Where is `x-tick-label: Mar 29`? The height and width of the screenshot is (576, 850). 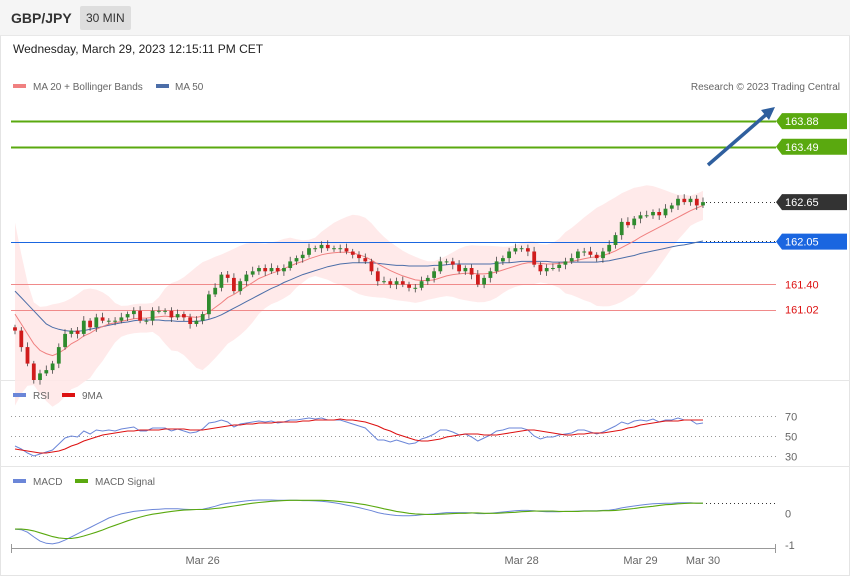 x-tick-label: Mar 29 is located at coordinates (640, 561).